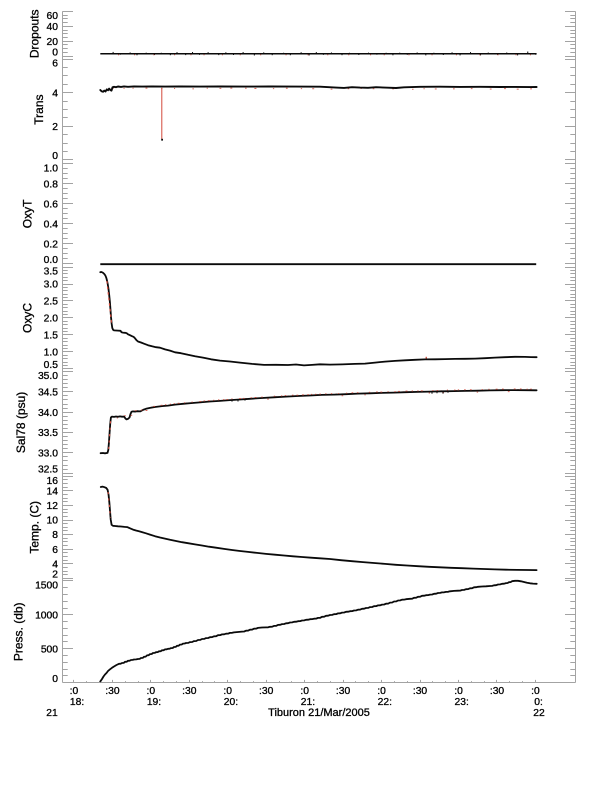 This screenshot has width=612, height=785. I want to click on svg-text: 40, so click(53, 27).